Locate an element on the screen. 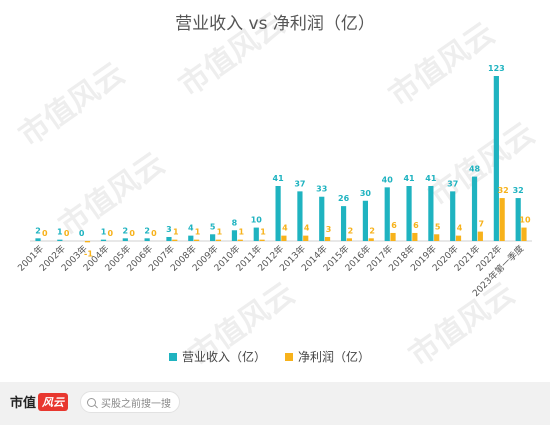  data-label-revenue: 123 is located at coordinates (496, 68).